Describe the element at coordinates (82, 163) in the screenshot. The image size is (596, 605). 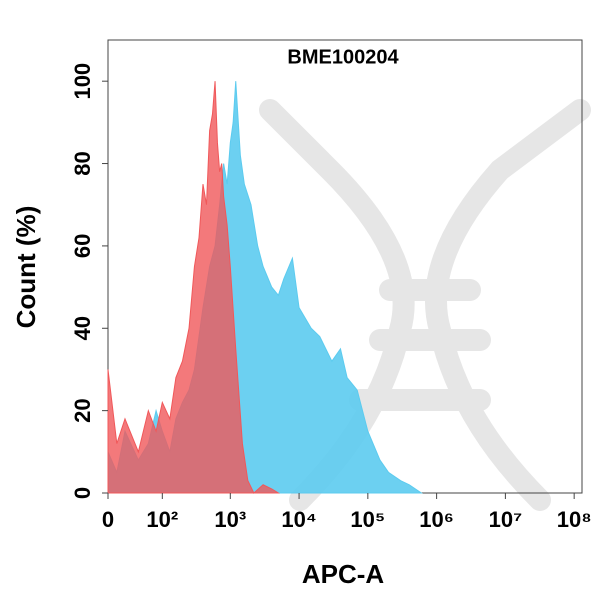
I see `y-tick-label: 80` at that location.